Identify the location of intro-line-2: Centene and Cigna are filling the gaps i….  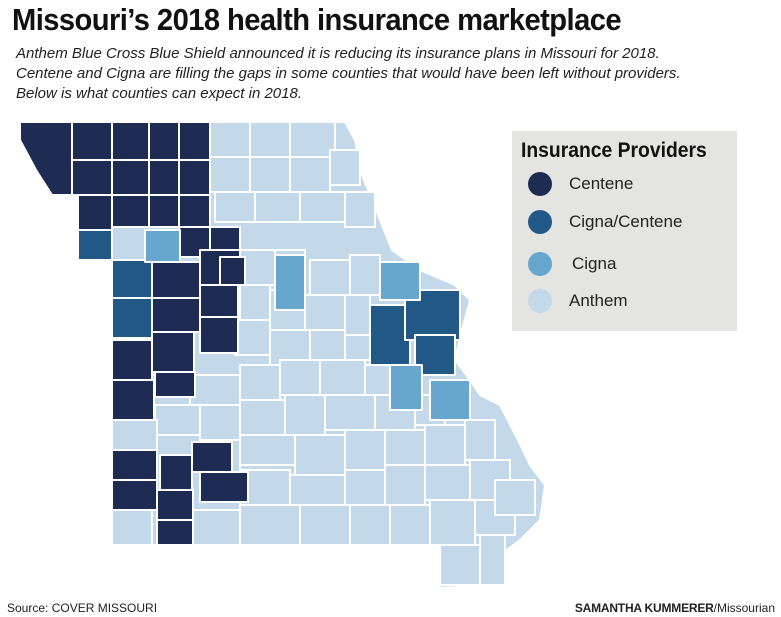
(348, 73).